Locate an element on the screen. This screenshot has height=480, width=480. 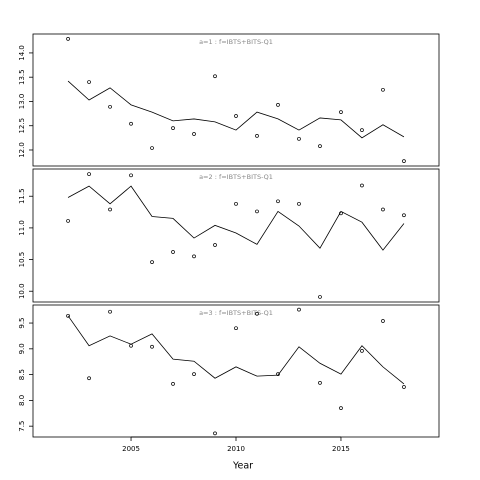
y-tick-label: 12.5 is located at coordinates (22, 126).